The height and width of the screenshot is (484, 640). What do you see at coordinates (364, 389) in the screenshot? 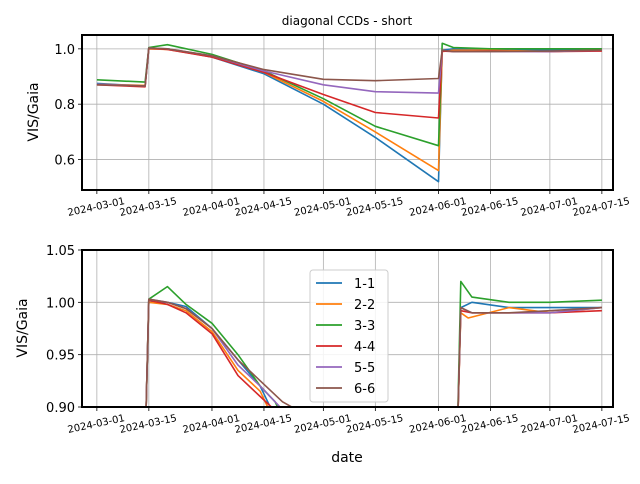
I see `legend-label: 6-6` at bounding box center [364, 389].